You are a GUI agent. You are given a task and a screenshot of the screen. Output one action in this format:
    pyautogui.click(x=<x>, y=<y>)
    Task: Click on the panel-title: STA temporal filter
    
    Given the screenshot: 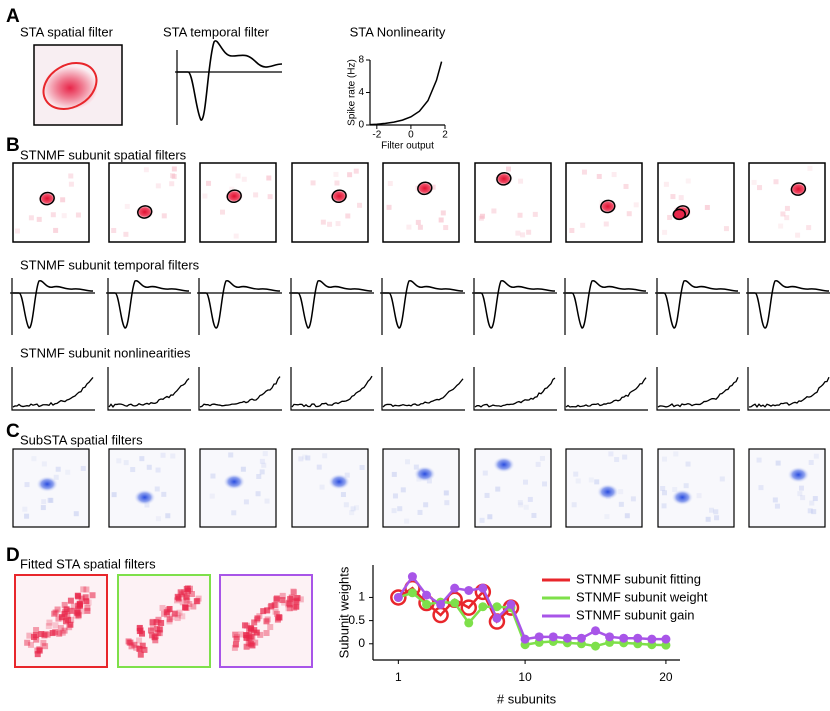 What is the action you would take?
    pyautogui.click(x=216, y=31)
    